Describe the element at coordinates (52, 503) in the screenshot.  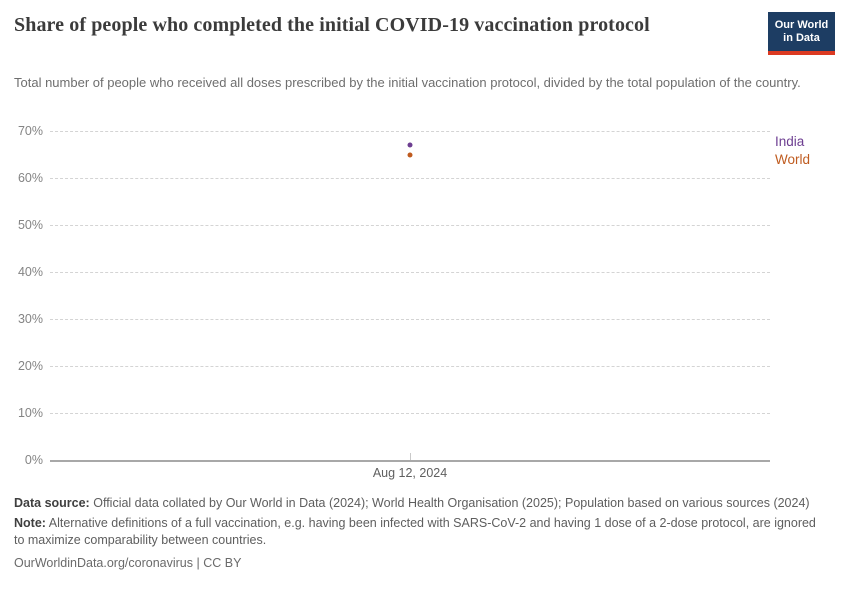
I see `data-source-label: Data source:` at that location.